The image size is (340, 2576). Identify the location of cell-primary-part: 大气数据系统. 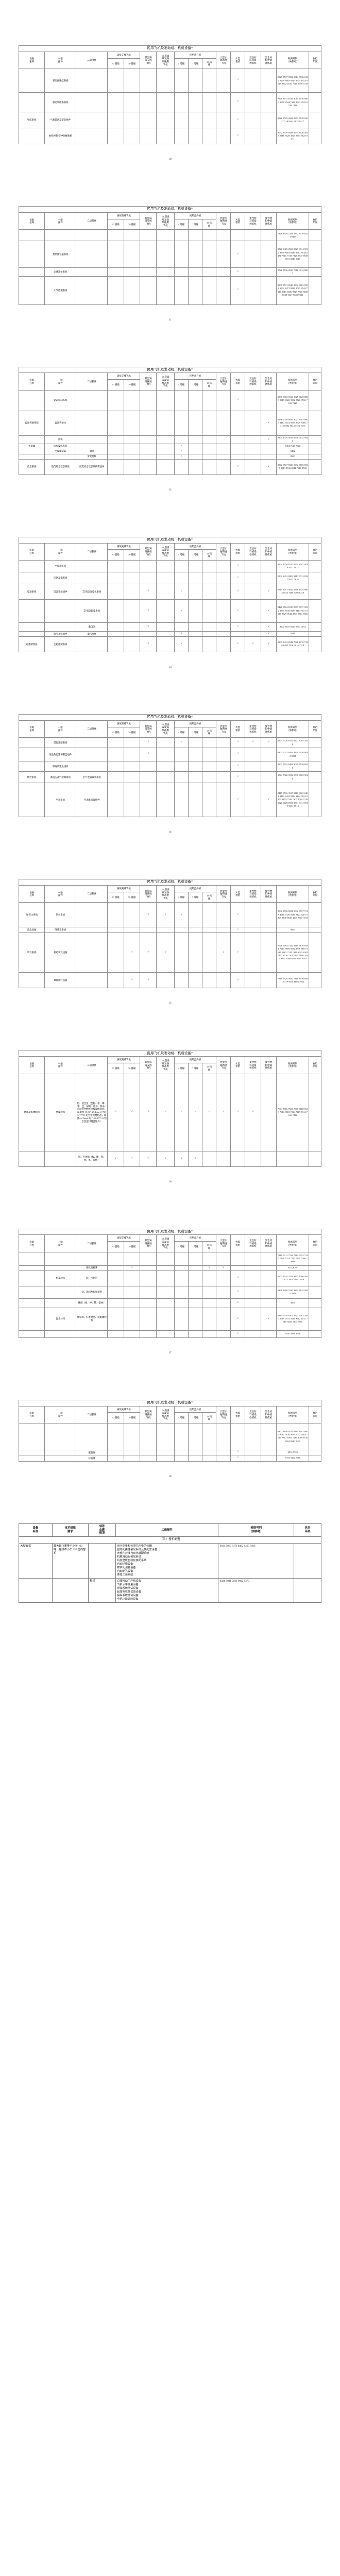
(60, 290).